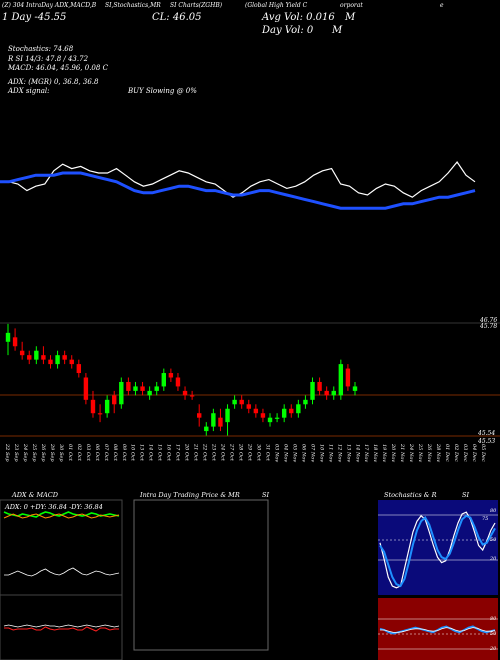  I want to click on stoch-level-80: 80, so click(493, 511).